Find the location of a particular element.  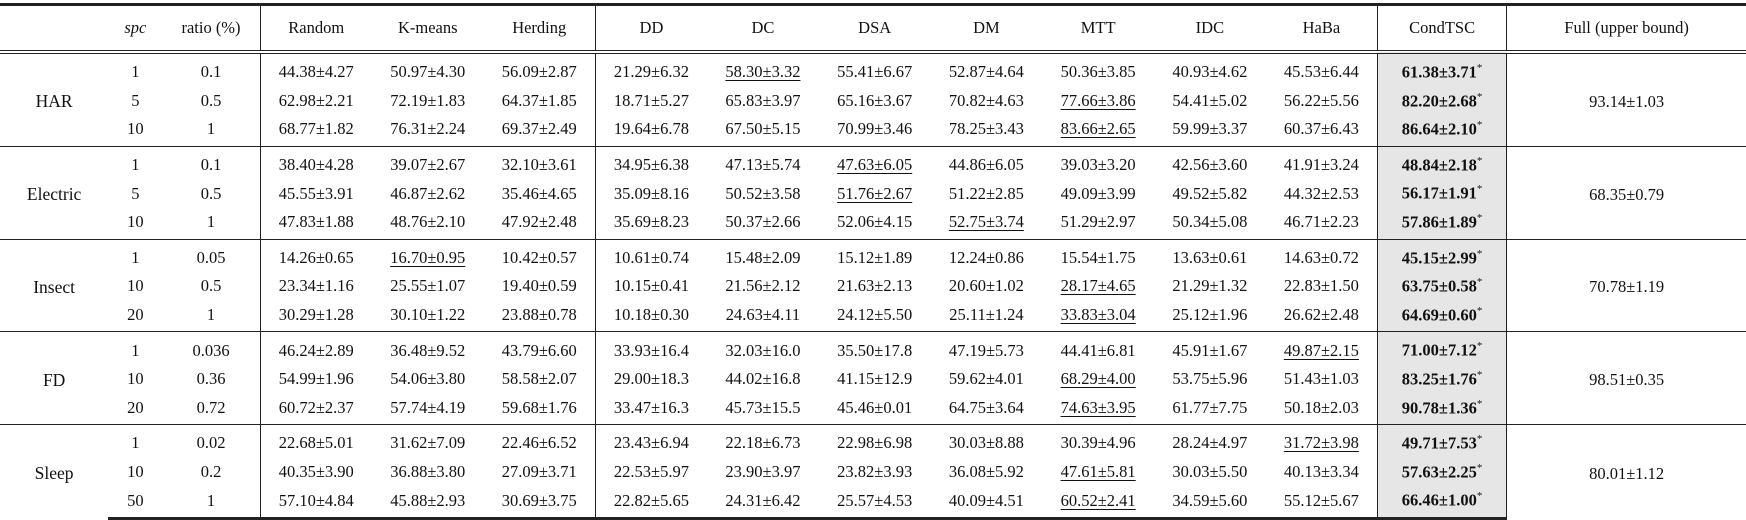

method-cell: 65.83±3.97 is located at coordinates (763, 101).